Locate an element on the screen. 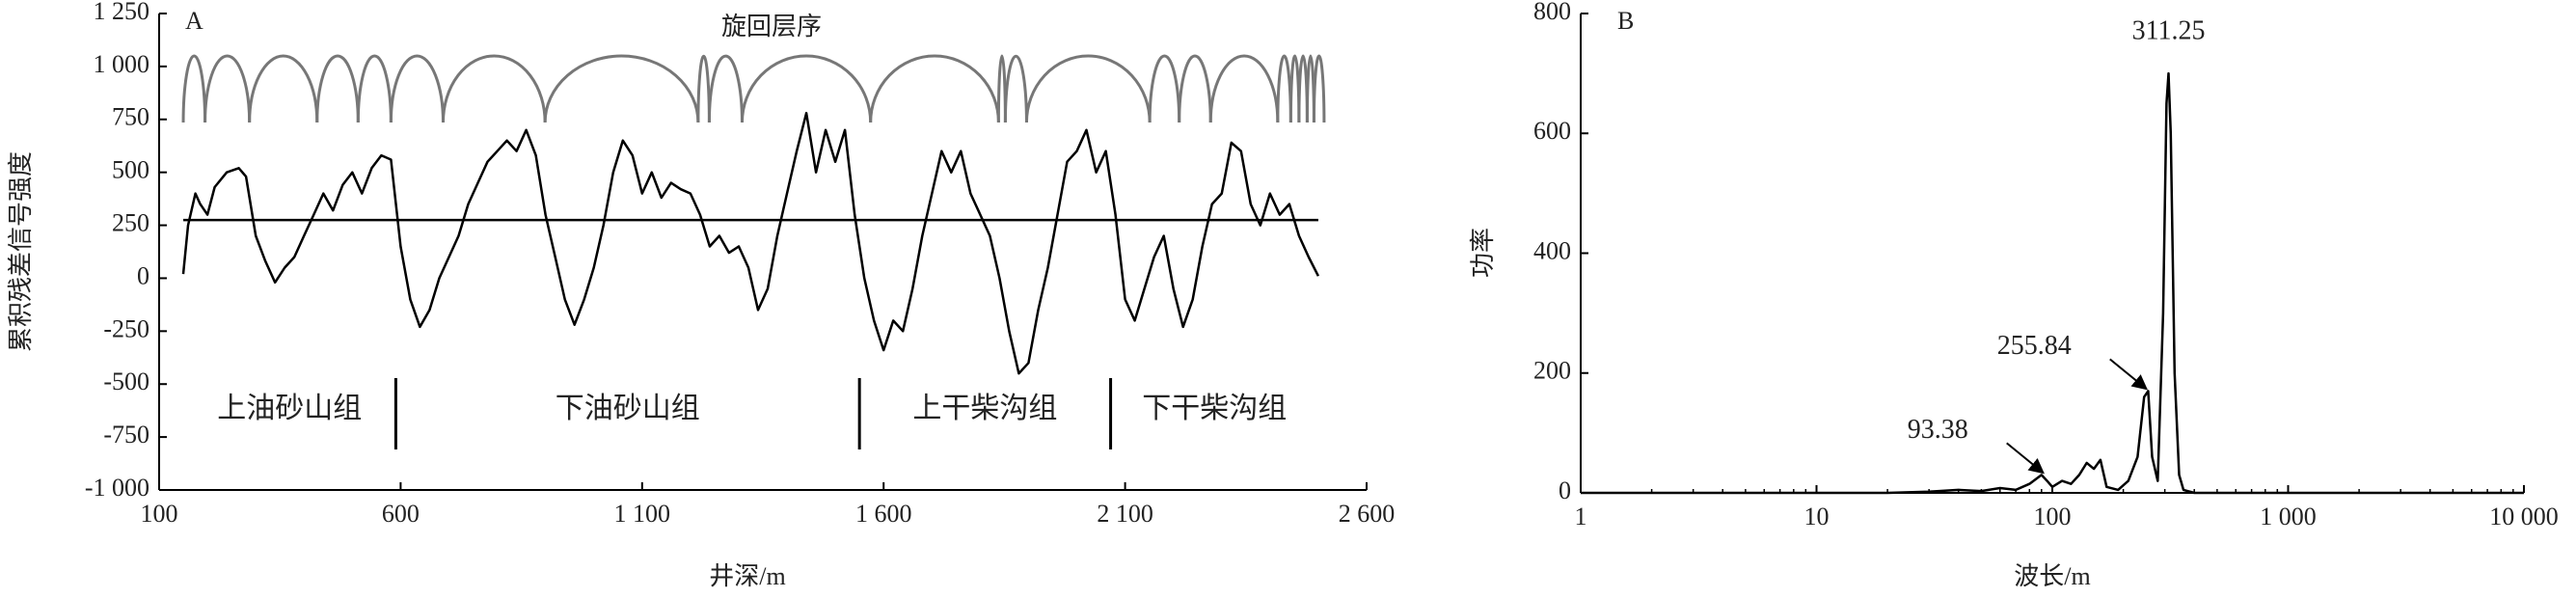 The image size is (2576, 598). panel-letter: B is located at coordinates (1625, 21).